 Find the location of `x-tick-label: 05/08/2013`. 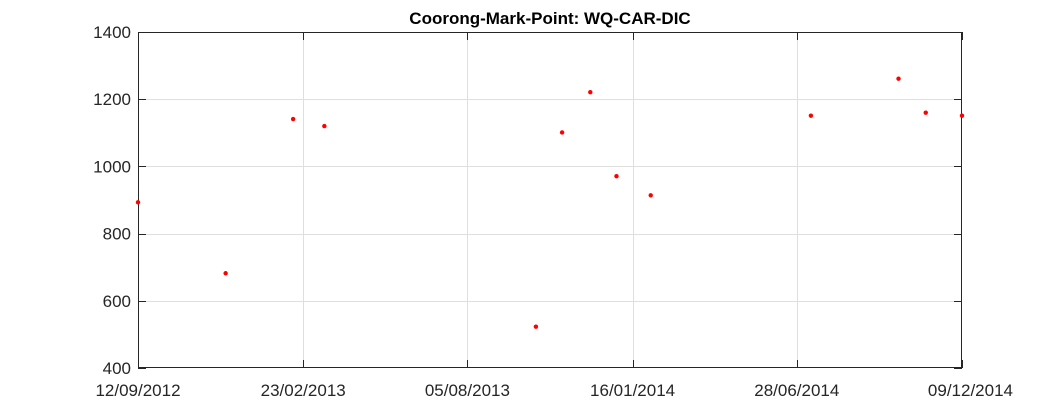

x-tick-label: 05/08/2013 is located at coordinates (467, 390).